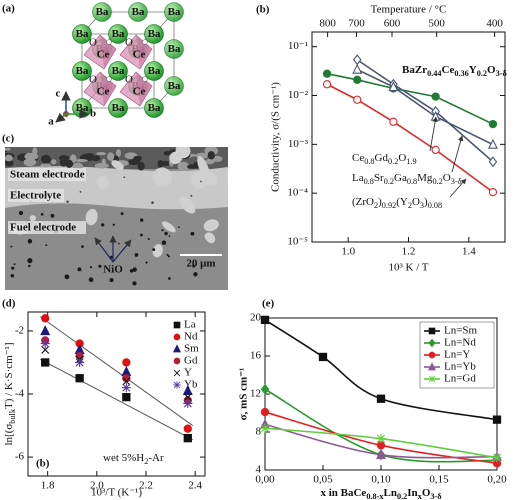  What do you see at coordinates (363, 202) in the screenshot?
I see `text-run: (ZrO` at bounding box center [363, 202].